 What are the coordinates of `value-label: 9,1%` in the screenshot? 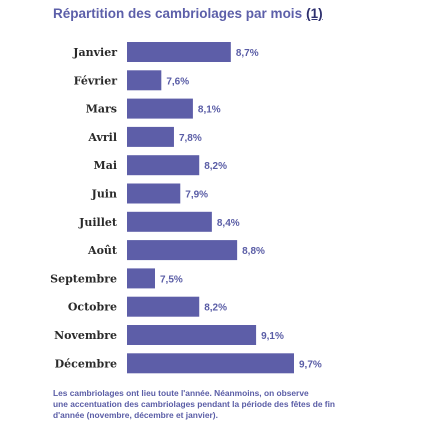 It's located at (272, 336).